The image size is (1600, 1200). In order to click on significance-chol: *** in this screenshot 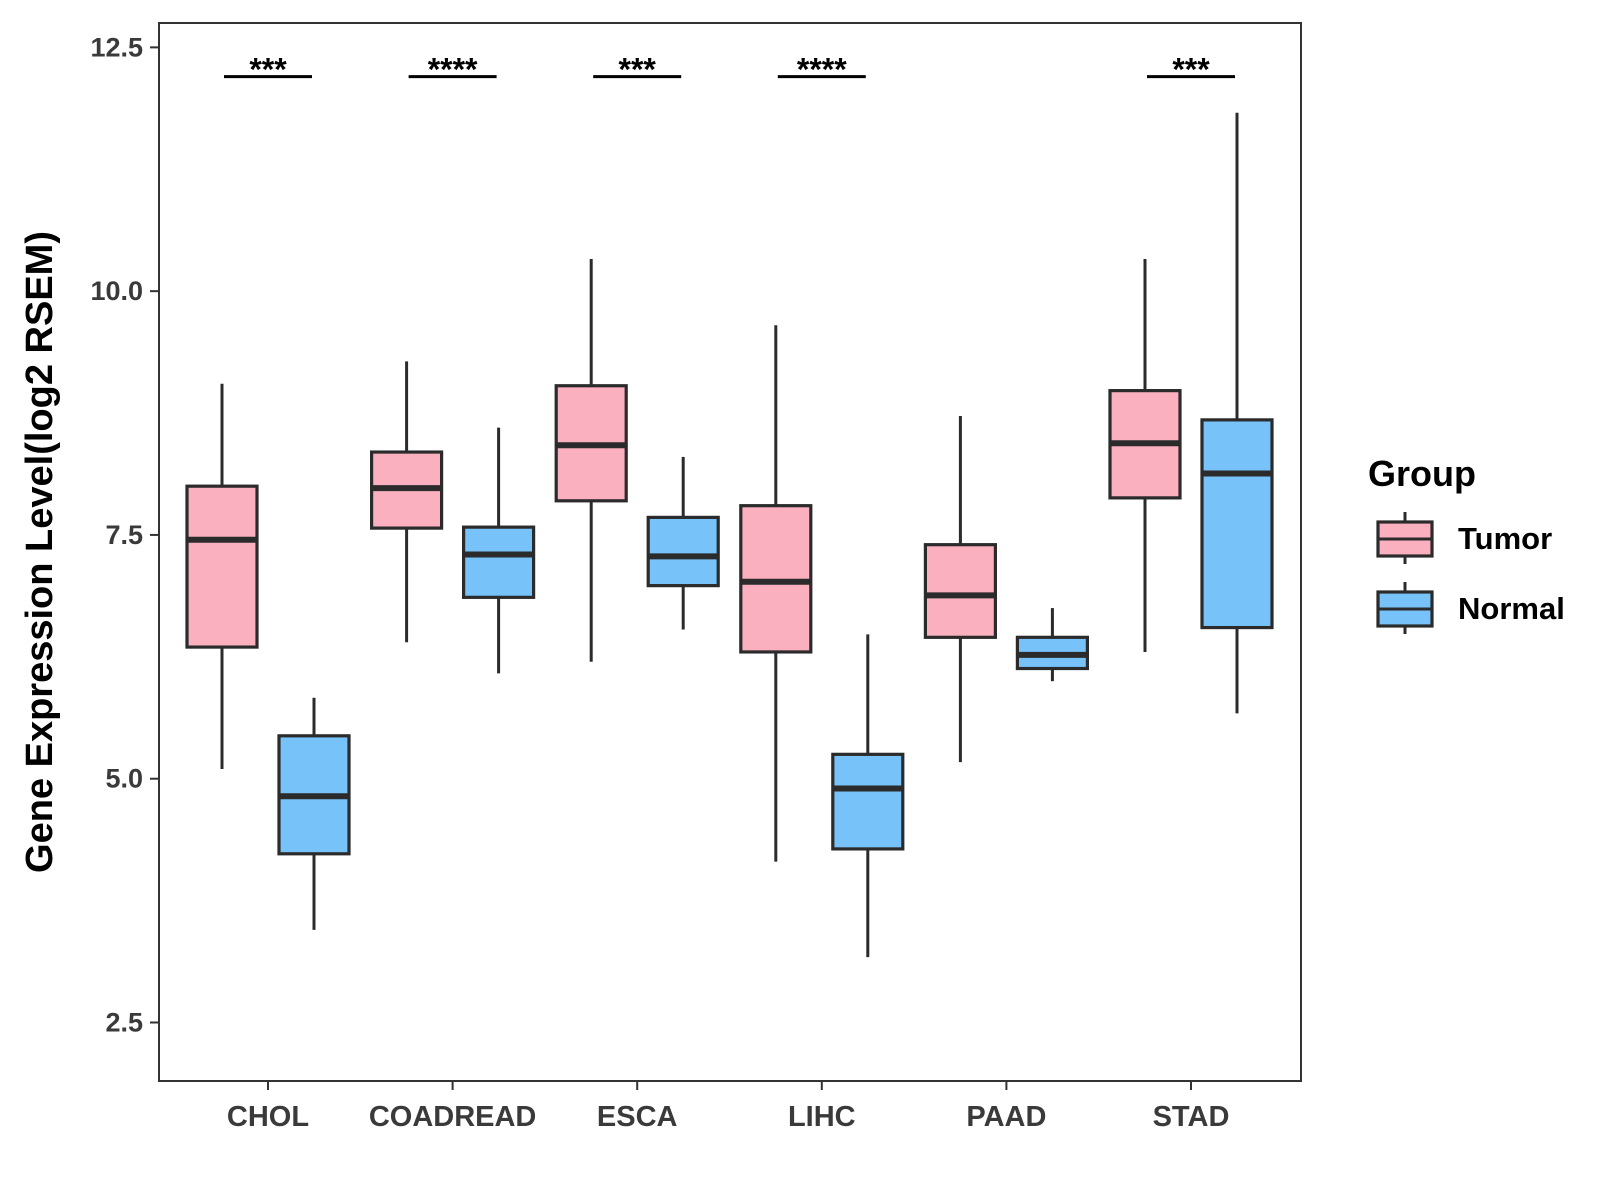, I will do `click(268, 70)`.